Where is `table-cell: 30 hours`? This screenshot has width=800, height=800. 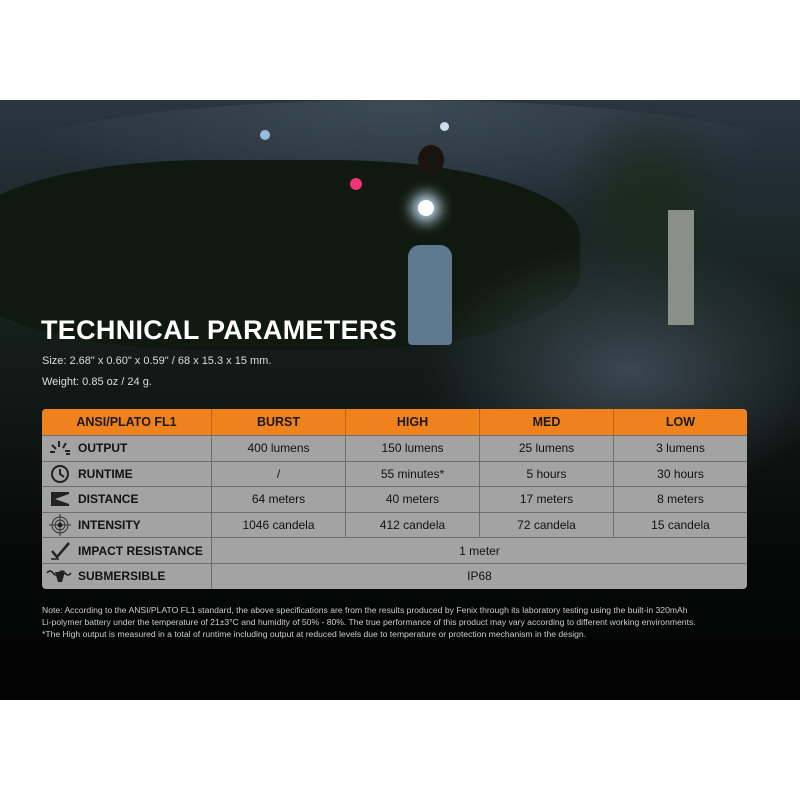 table-cell: 30 hours is located at coordinates (680, 474).